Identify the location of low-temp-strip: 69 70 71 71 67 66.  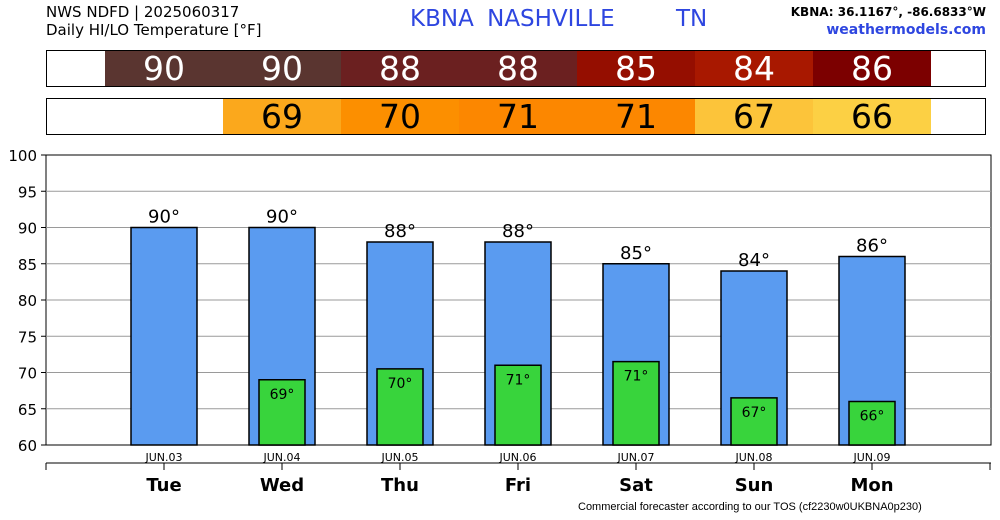
(516, 116).